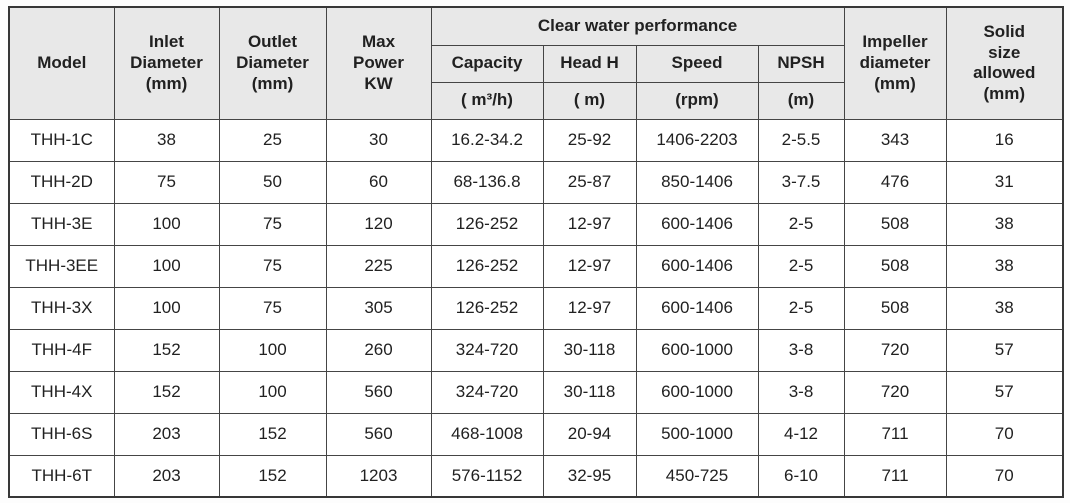 This screenshot has width=1070, height=503. Describe the element at coordinates (801, 140) in the screenshot. I see `cell-npsh: 2-5.5` at that location.